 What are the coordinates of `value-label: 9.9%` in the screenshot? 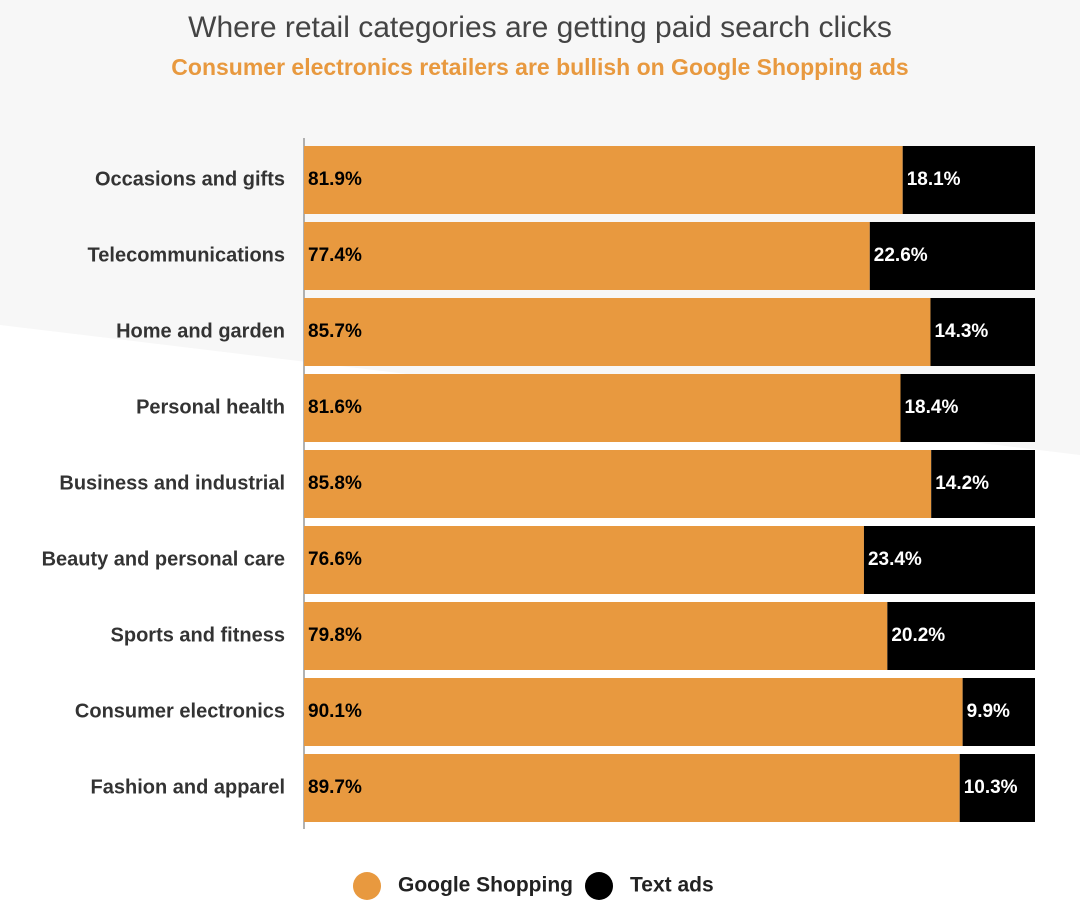 It's located at (988, 711).